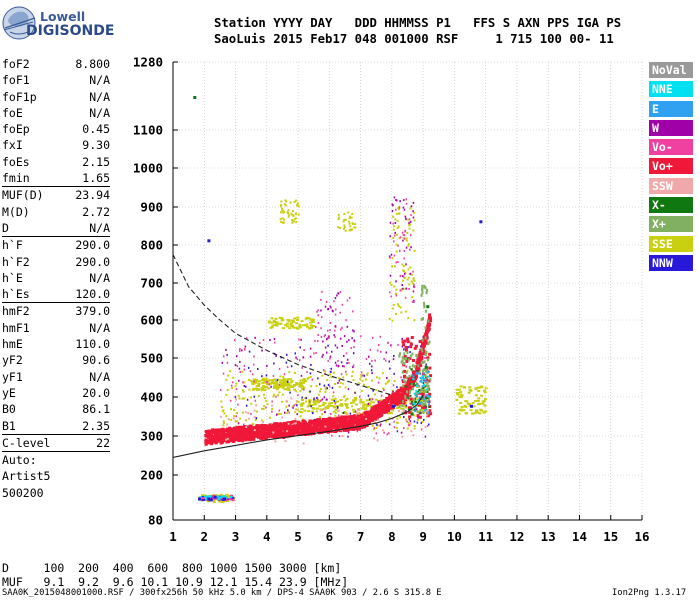 The image size is (700, 600). I want to click on param-row: C-level 22, so click(56, 443).